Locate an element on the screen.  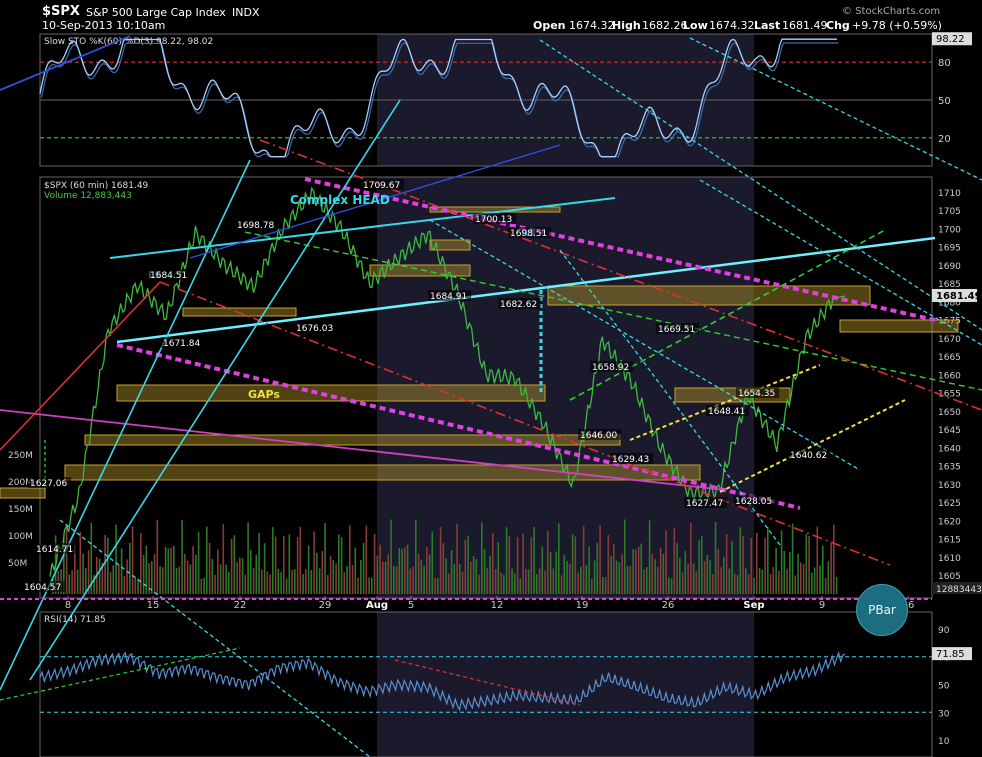
volume-tick: 150M is located at coordinates (20, 510).